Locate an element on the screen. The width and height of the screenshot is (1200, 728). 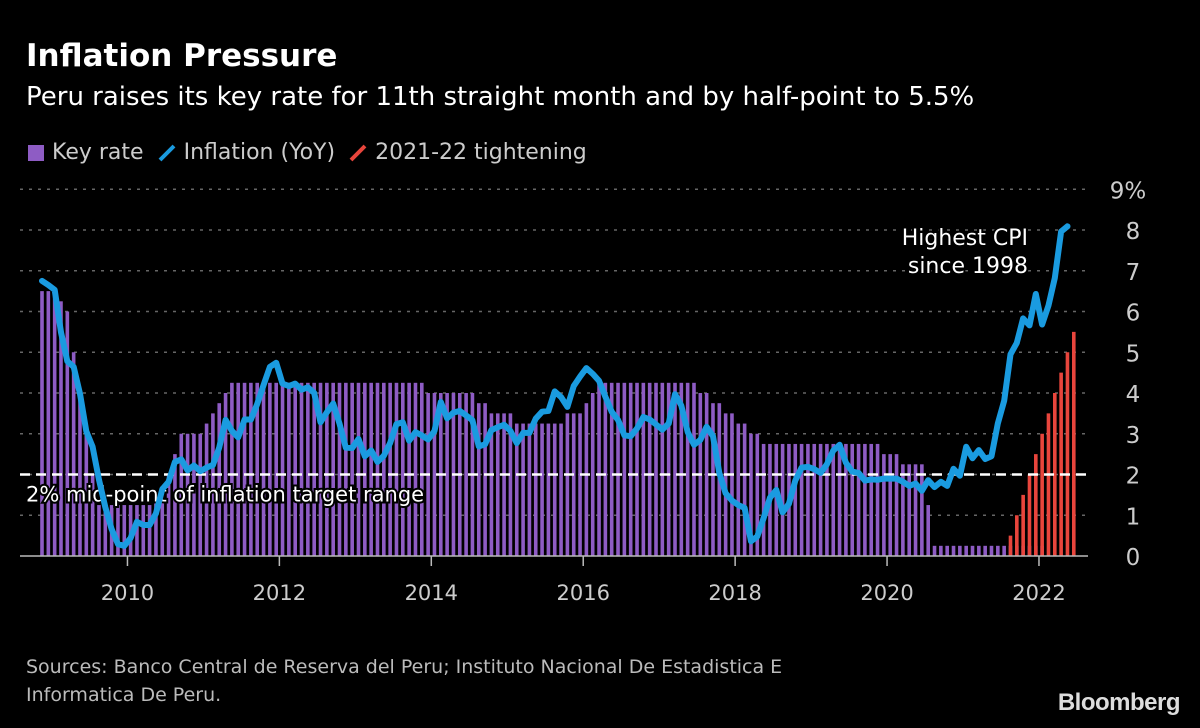
y-tick-label: 0 is located at coordinates (1133, 558).